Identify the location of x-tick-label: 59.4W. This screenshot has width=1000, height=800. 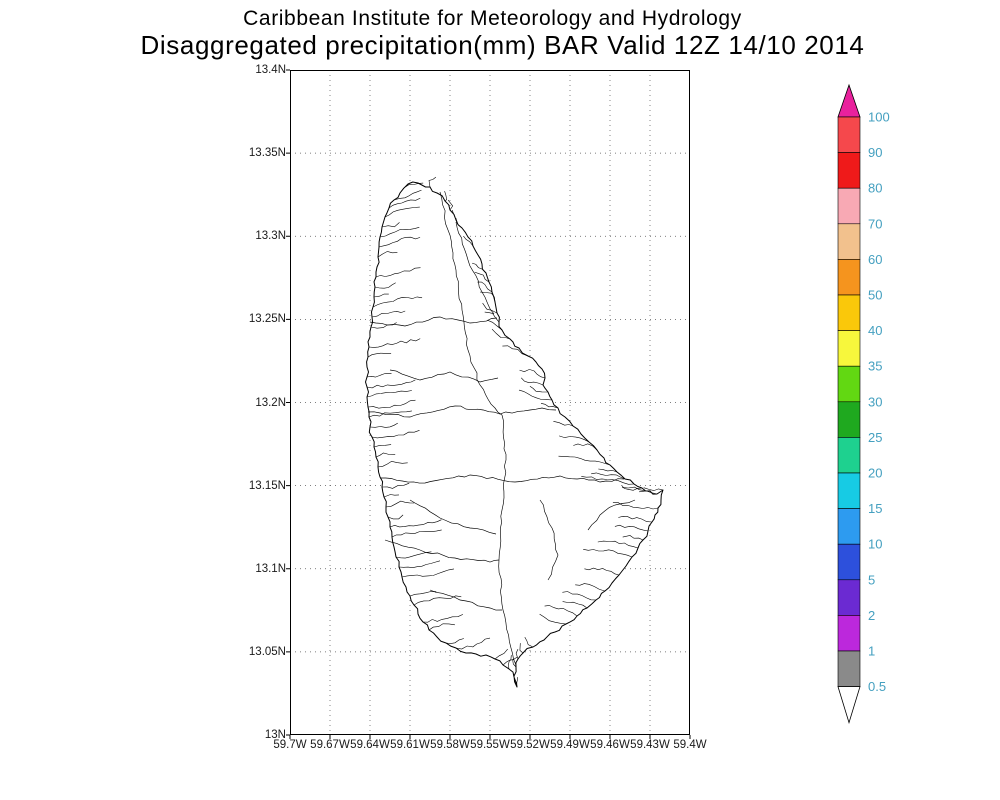
(690, 745).